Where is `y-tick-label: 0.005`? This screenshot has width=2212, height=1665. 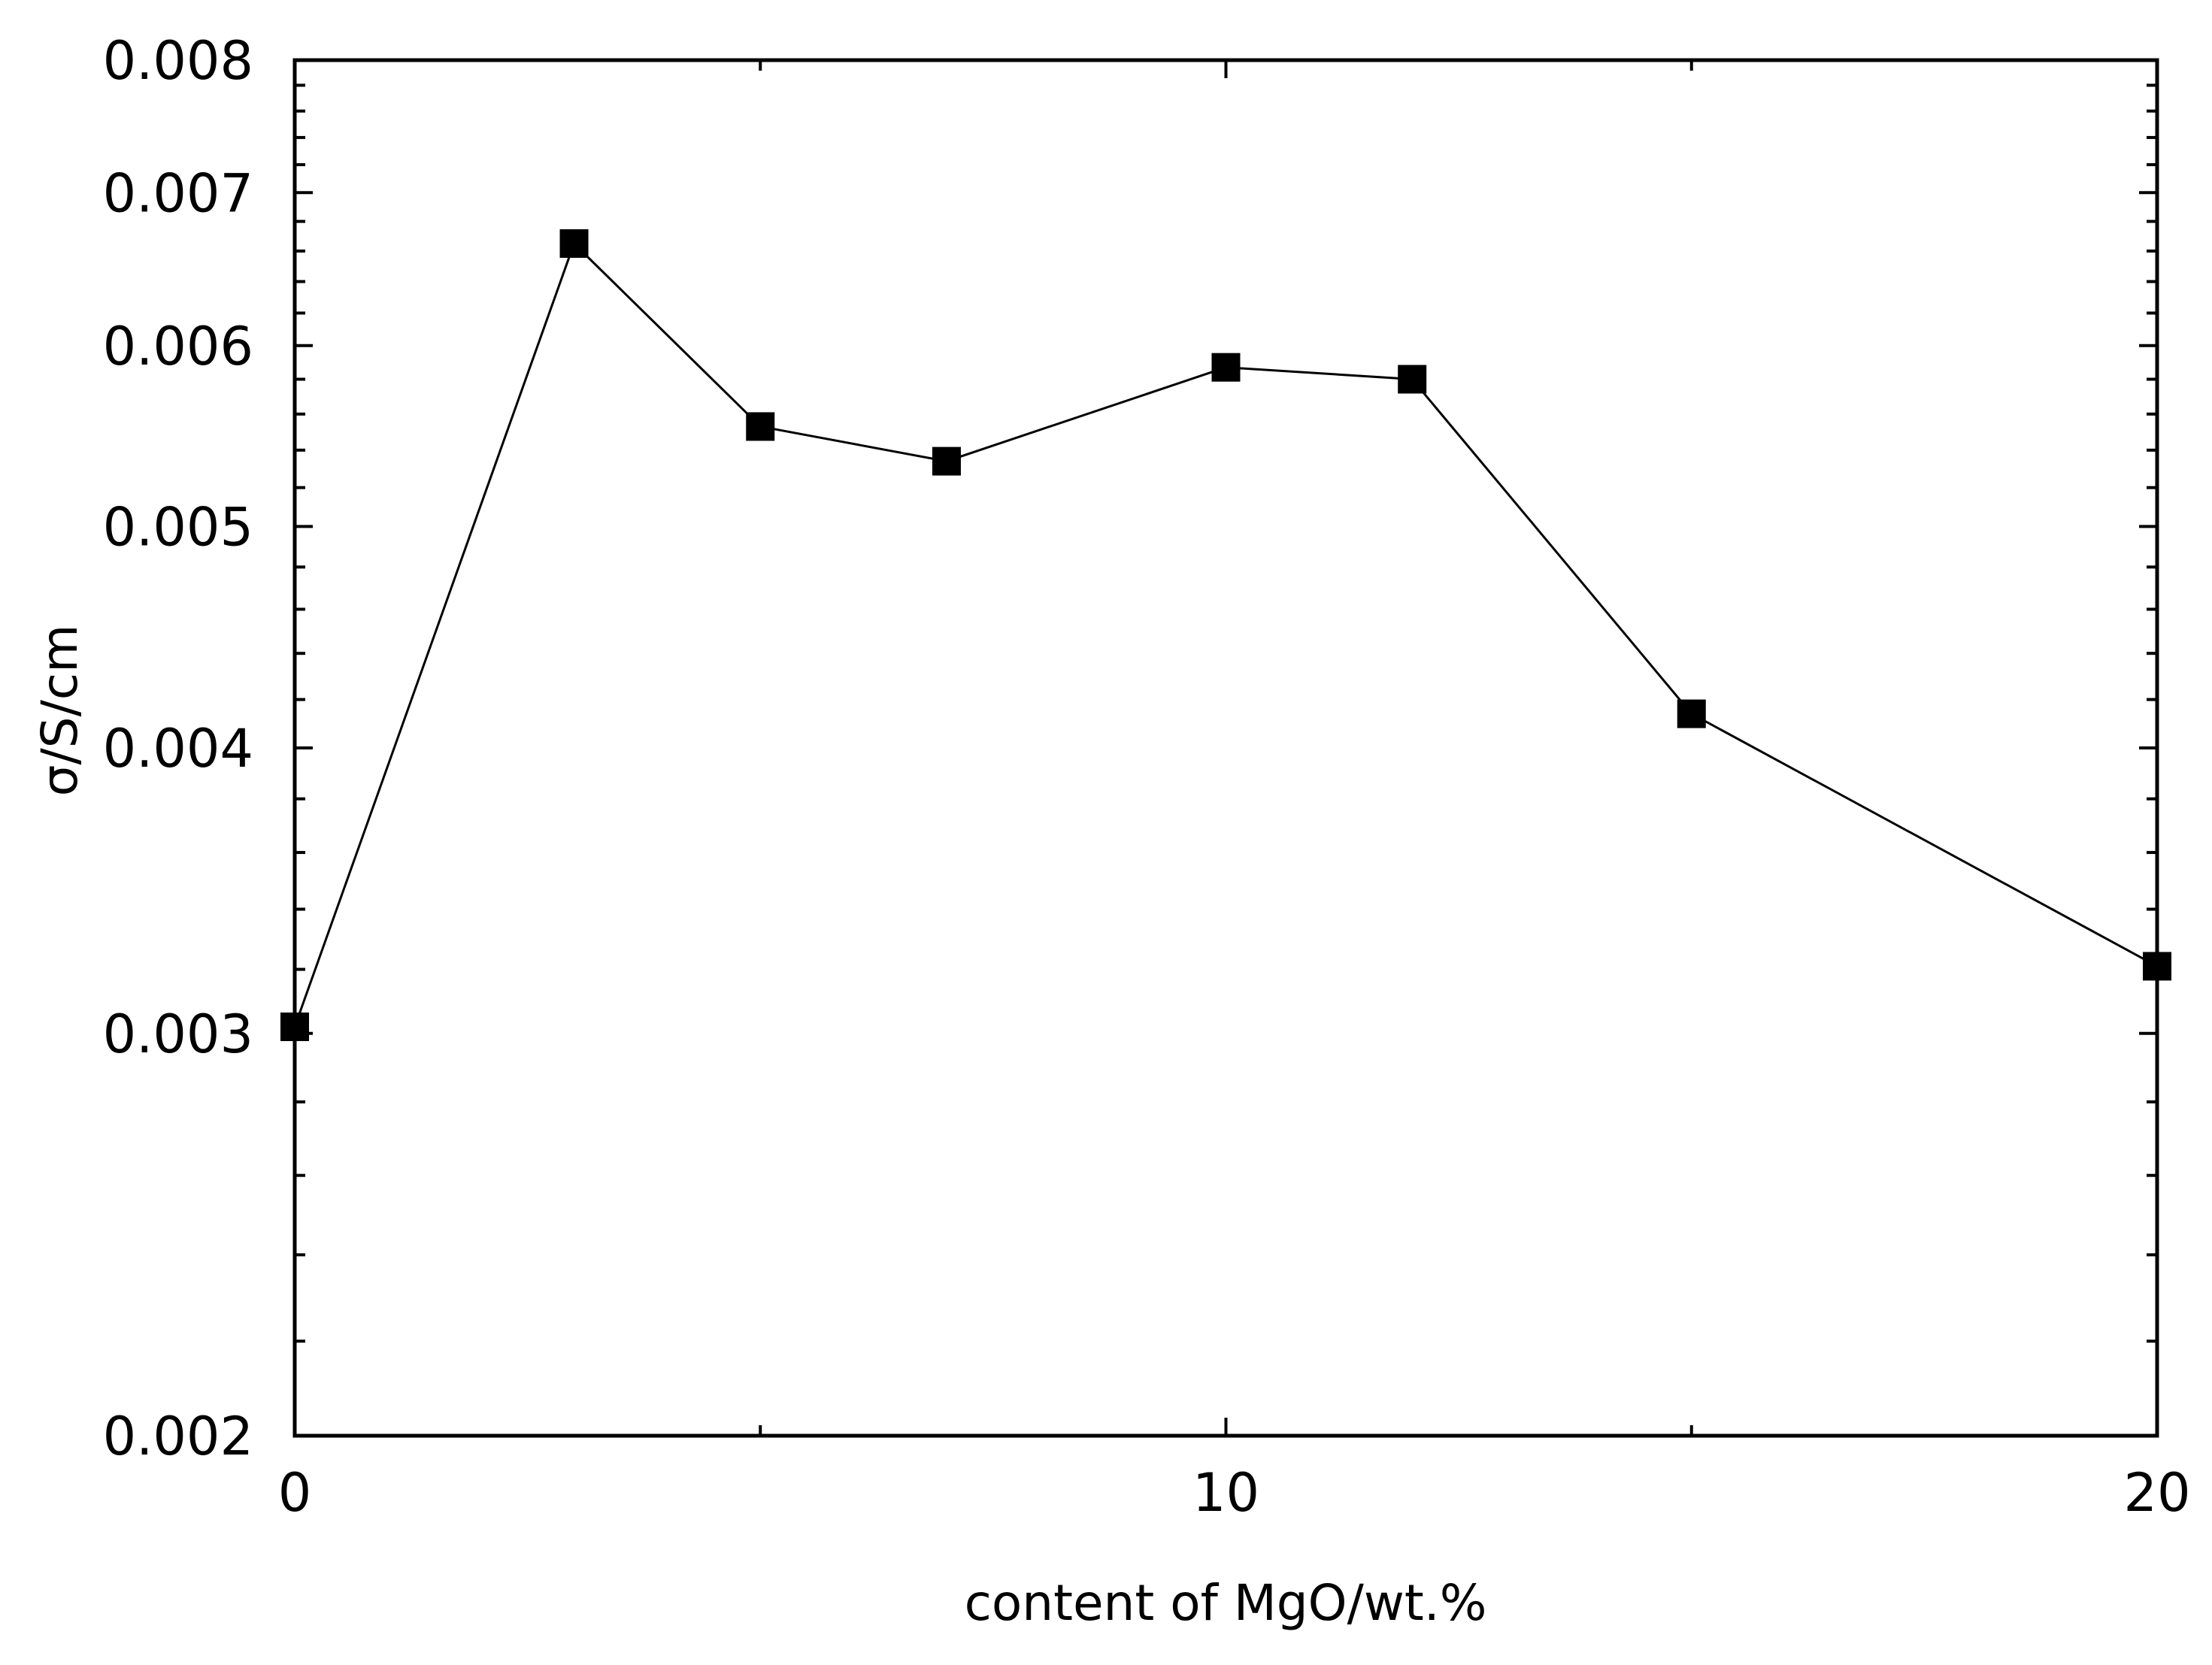
y-tick-label: 0.005 is located at coordinates (178, 527).